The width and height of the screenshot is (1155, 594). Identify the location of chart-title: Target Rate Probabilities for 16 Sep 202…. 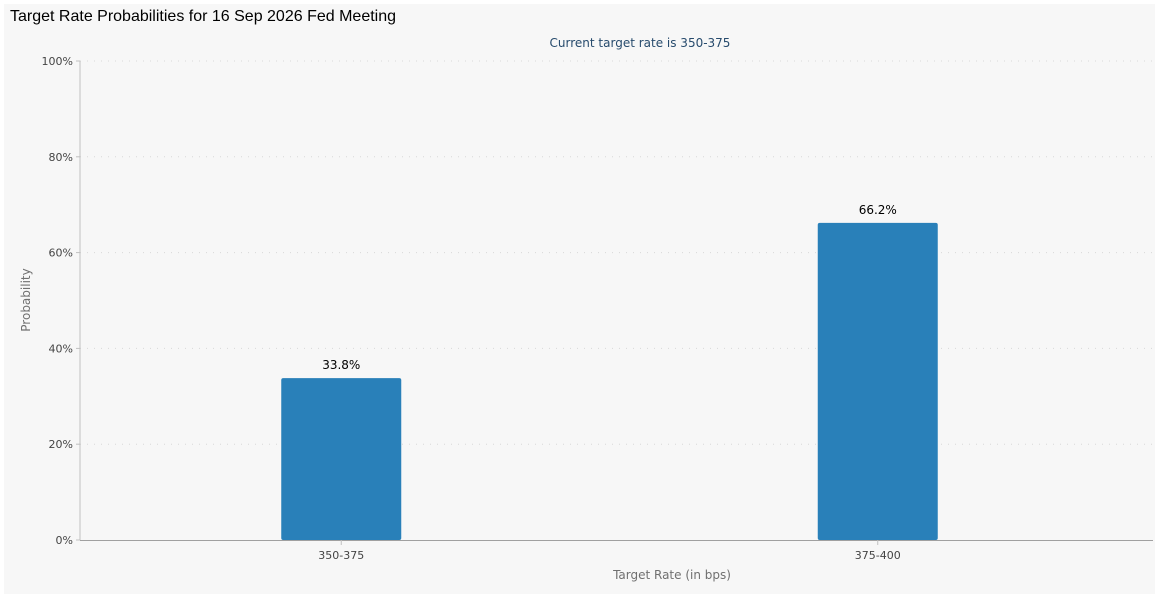
(203, 16).